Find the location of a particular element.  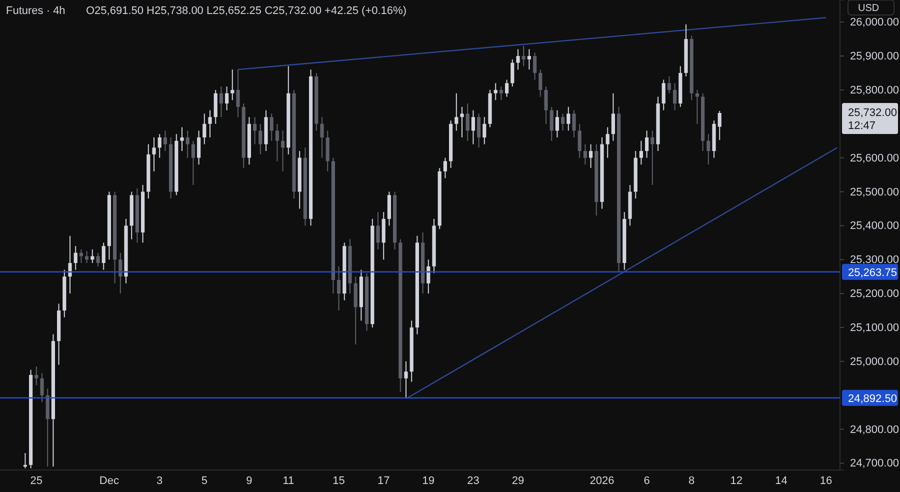

y-tick-label: 25,500.00 is located at coordinates (874, 192).